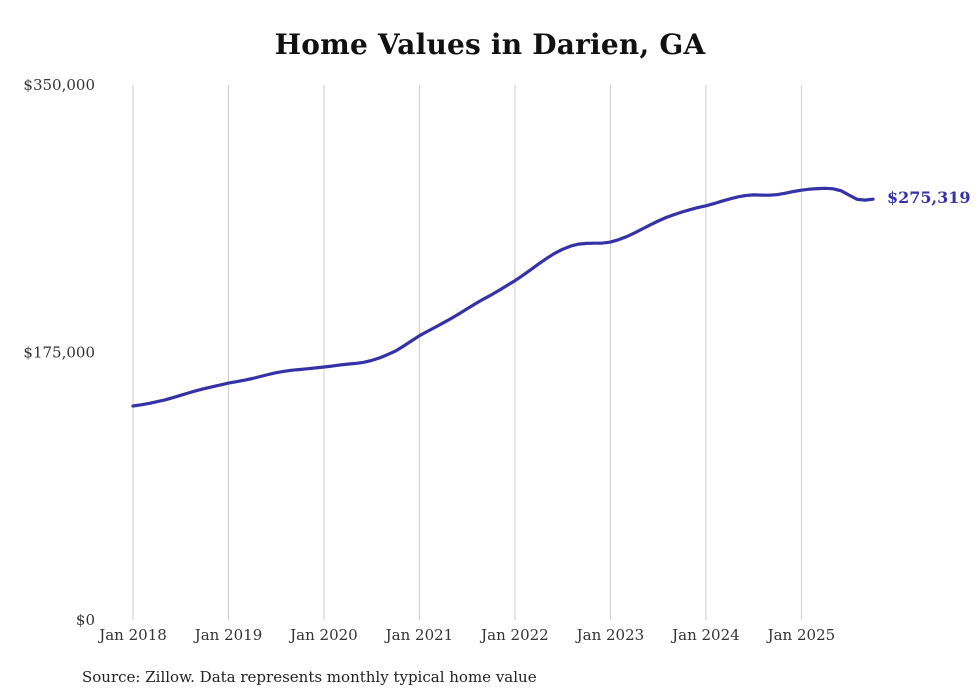 Image resolution: width=980 pixels, height=699 pixels. Describe the element at coordinates (228, 635) in the screenshot. I see `x-tick-label: Jan 2019` at that location.